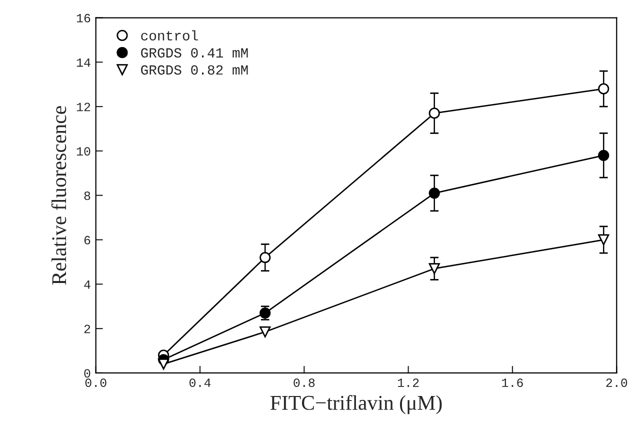  What do you see at coordinates (200, 383) in the screenshot?
I see `x-tick-label: 0.4` at bounding box center [200, 383].